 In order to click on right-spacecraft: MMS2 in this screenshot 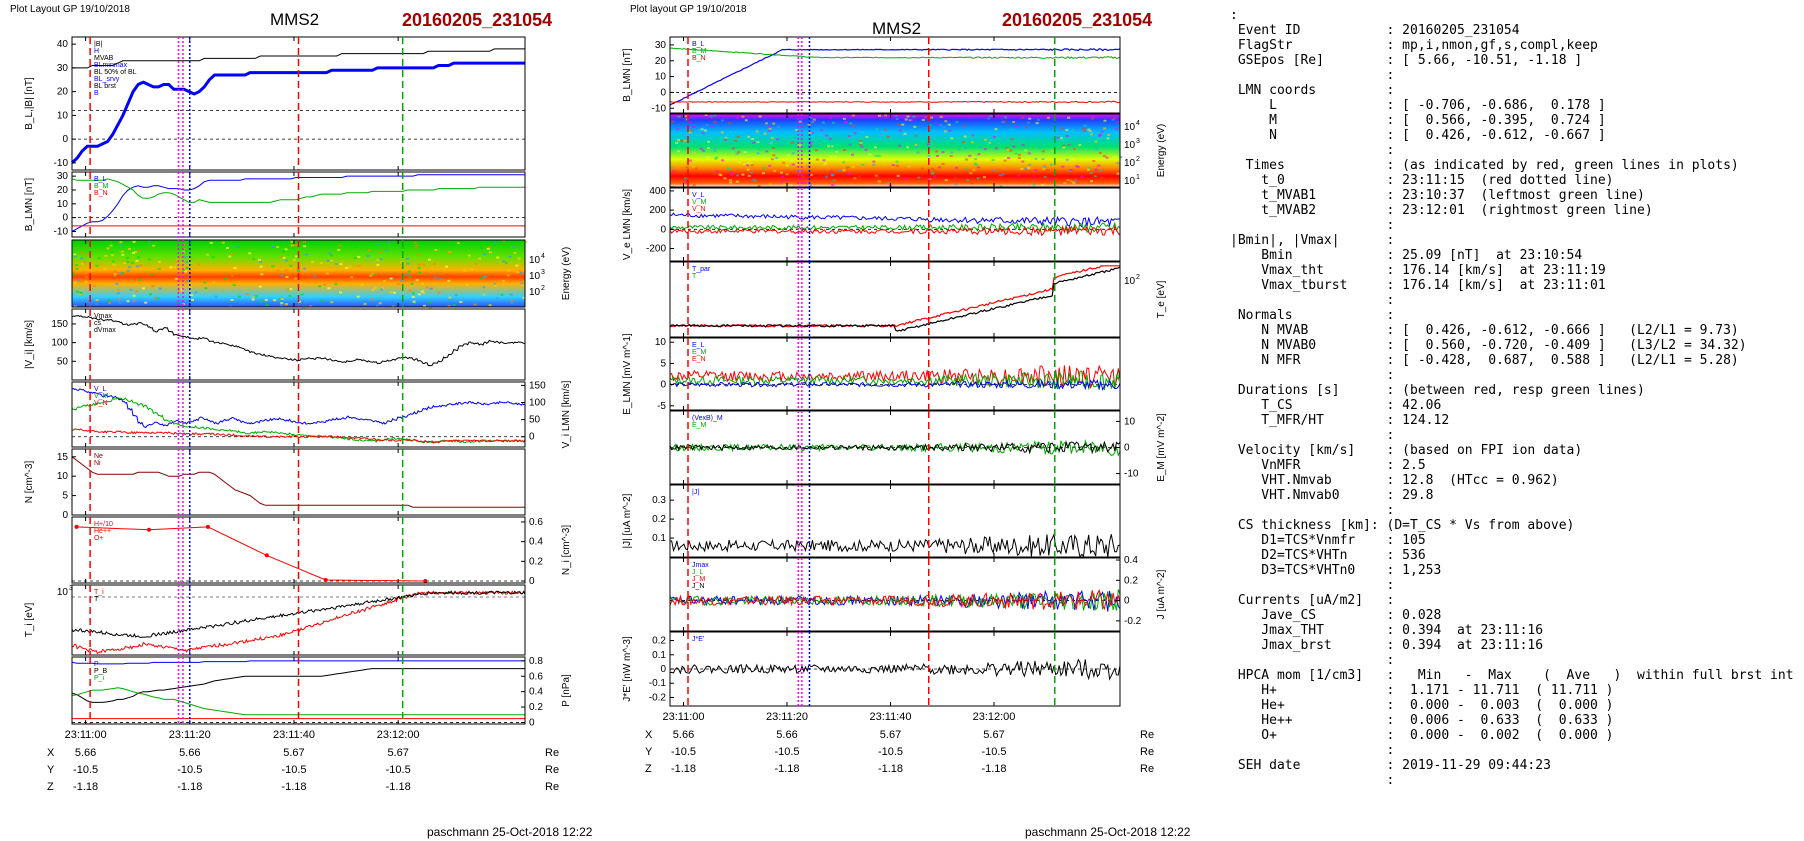, I will do `click(896, 28)`.